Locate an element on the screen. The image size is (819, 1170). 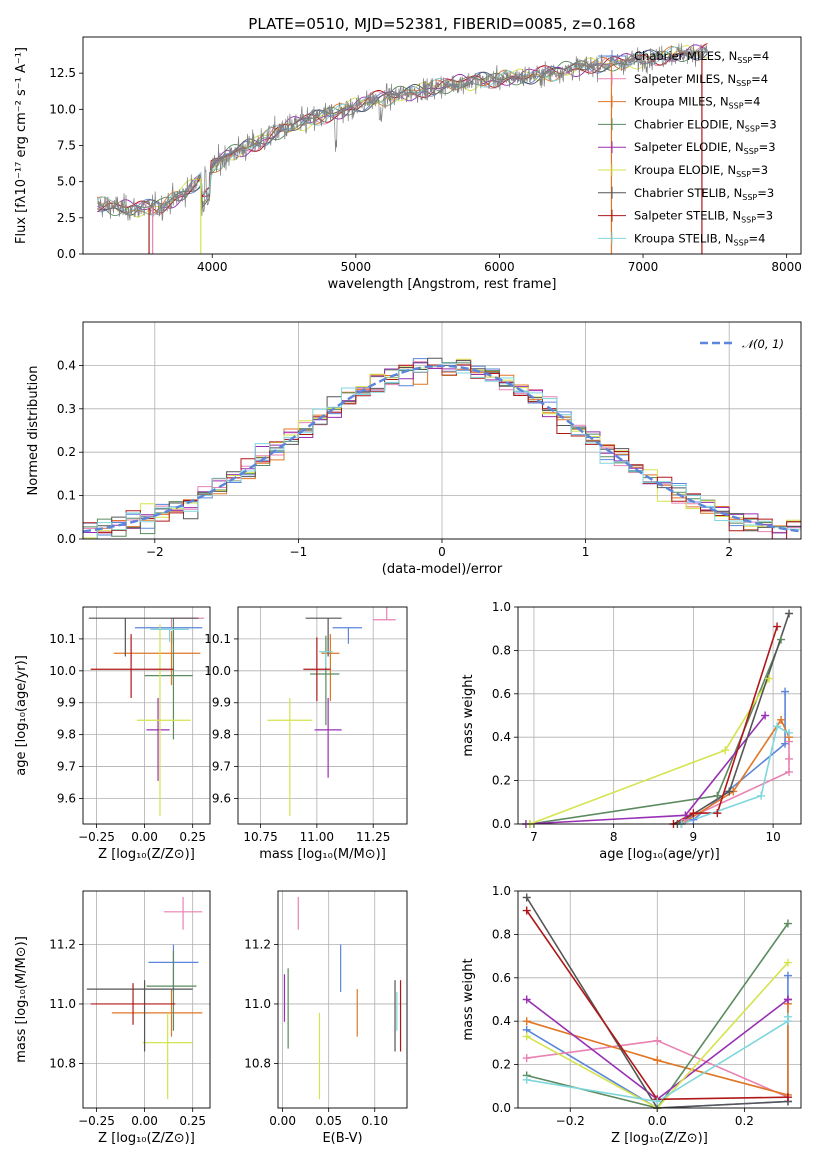
x-tick-label: 0.10 is located at coordinates (374, 1121).